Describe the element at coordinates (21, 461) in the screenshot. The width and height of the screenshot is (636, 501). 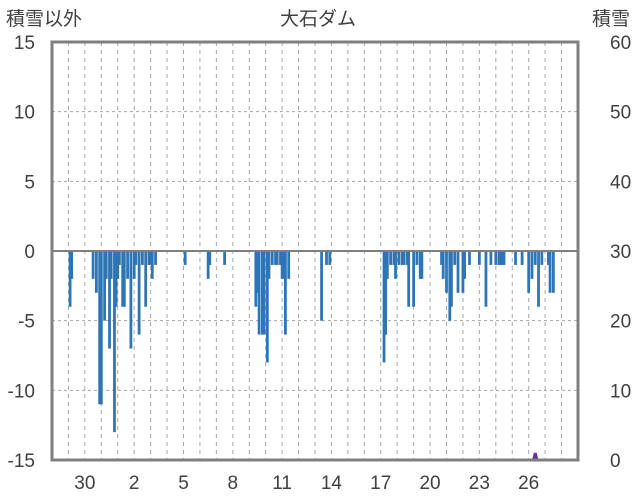
I see `left-ytick-label: -15` at that location.